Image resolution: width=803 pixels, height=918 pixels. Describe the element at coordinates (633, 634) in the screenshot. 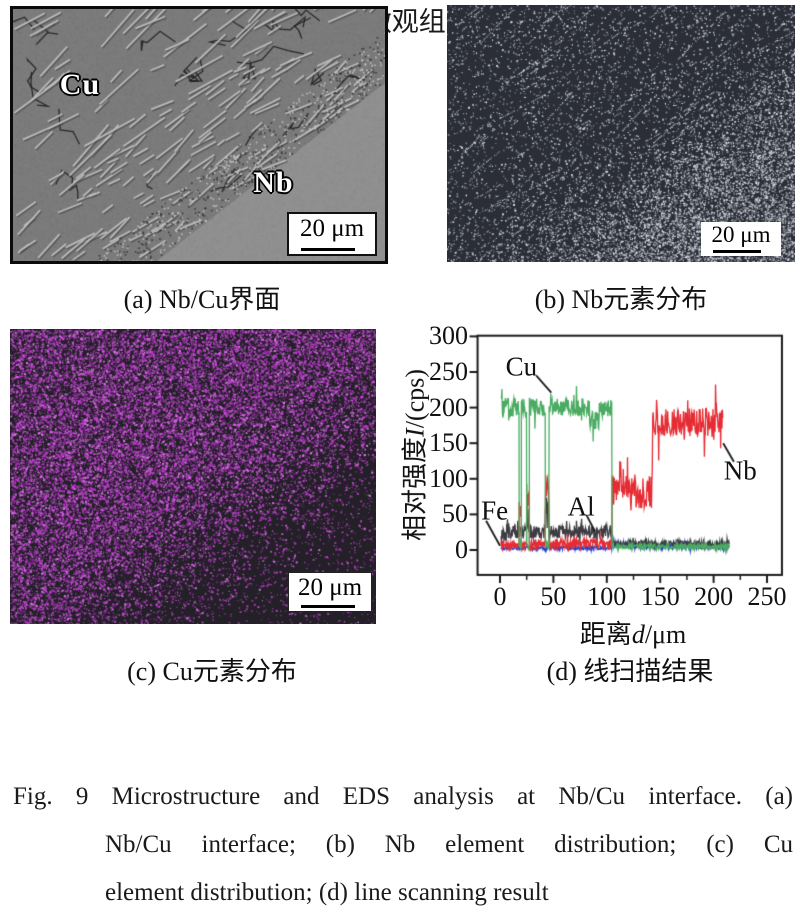

I see `x-axis-label: 距离d/μm` at that location.